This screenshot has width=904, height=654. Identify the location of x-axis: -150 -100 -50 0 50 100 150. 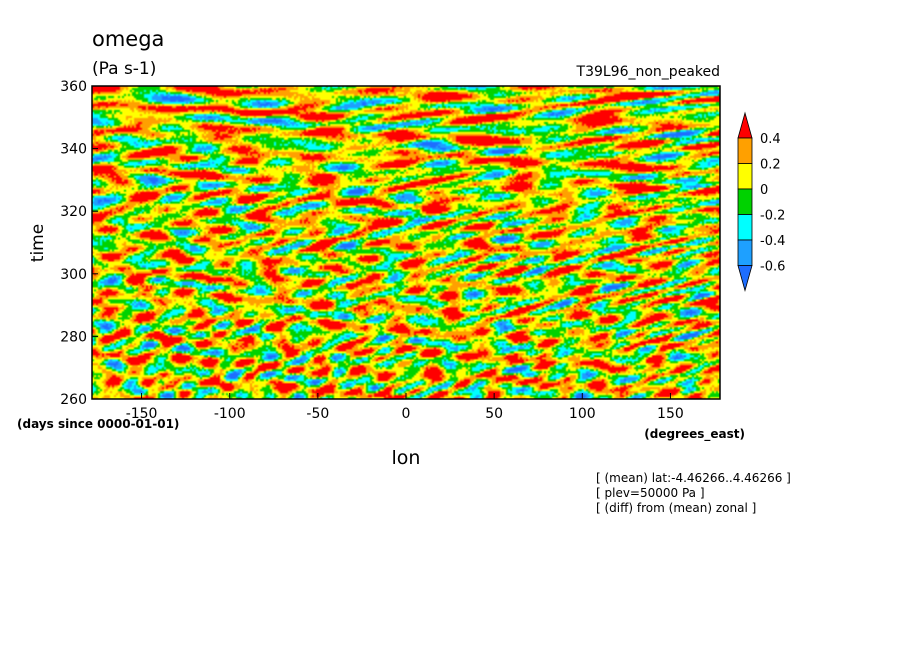
(405, 407).